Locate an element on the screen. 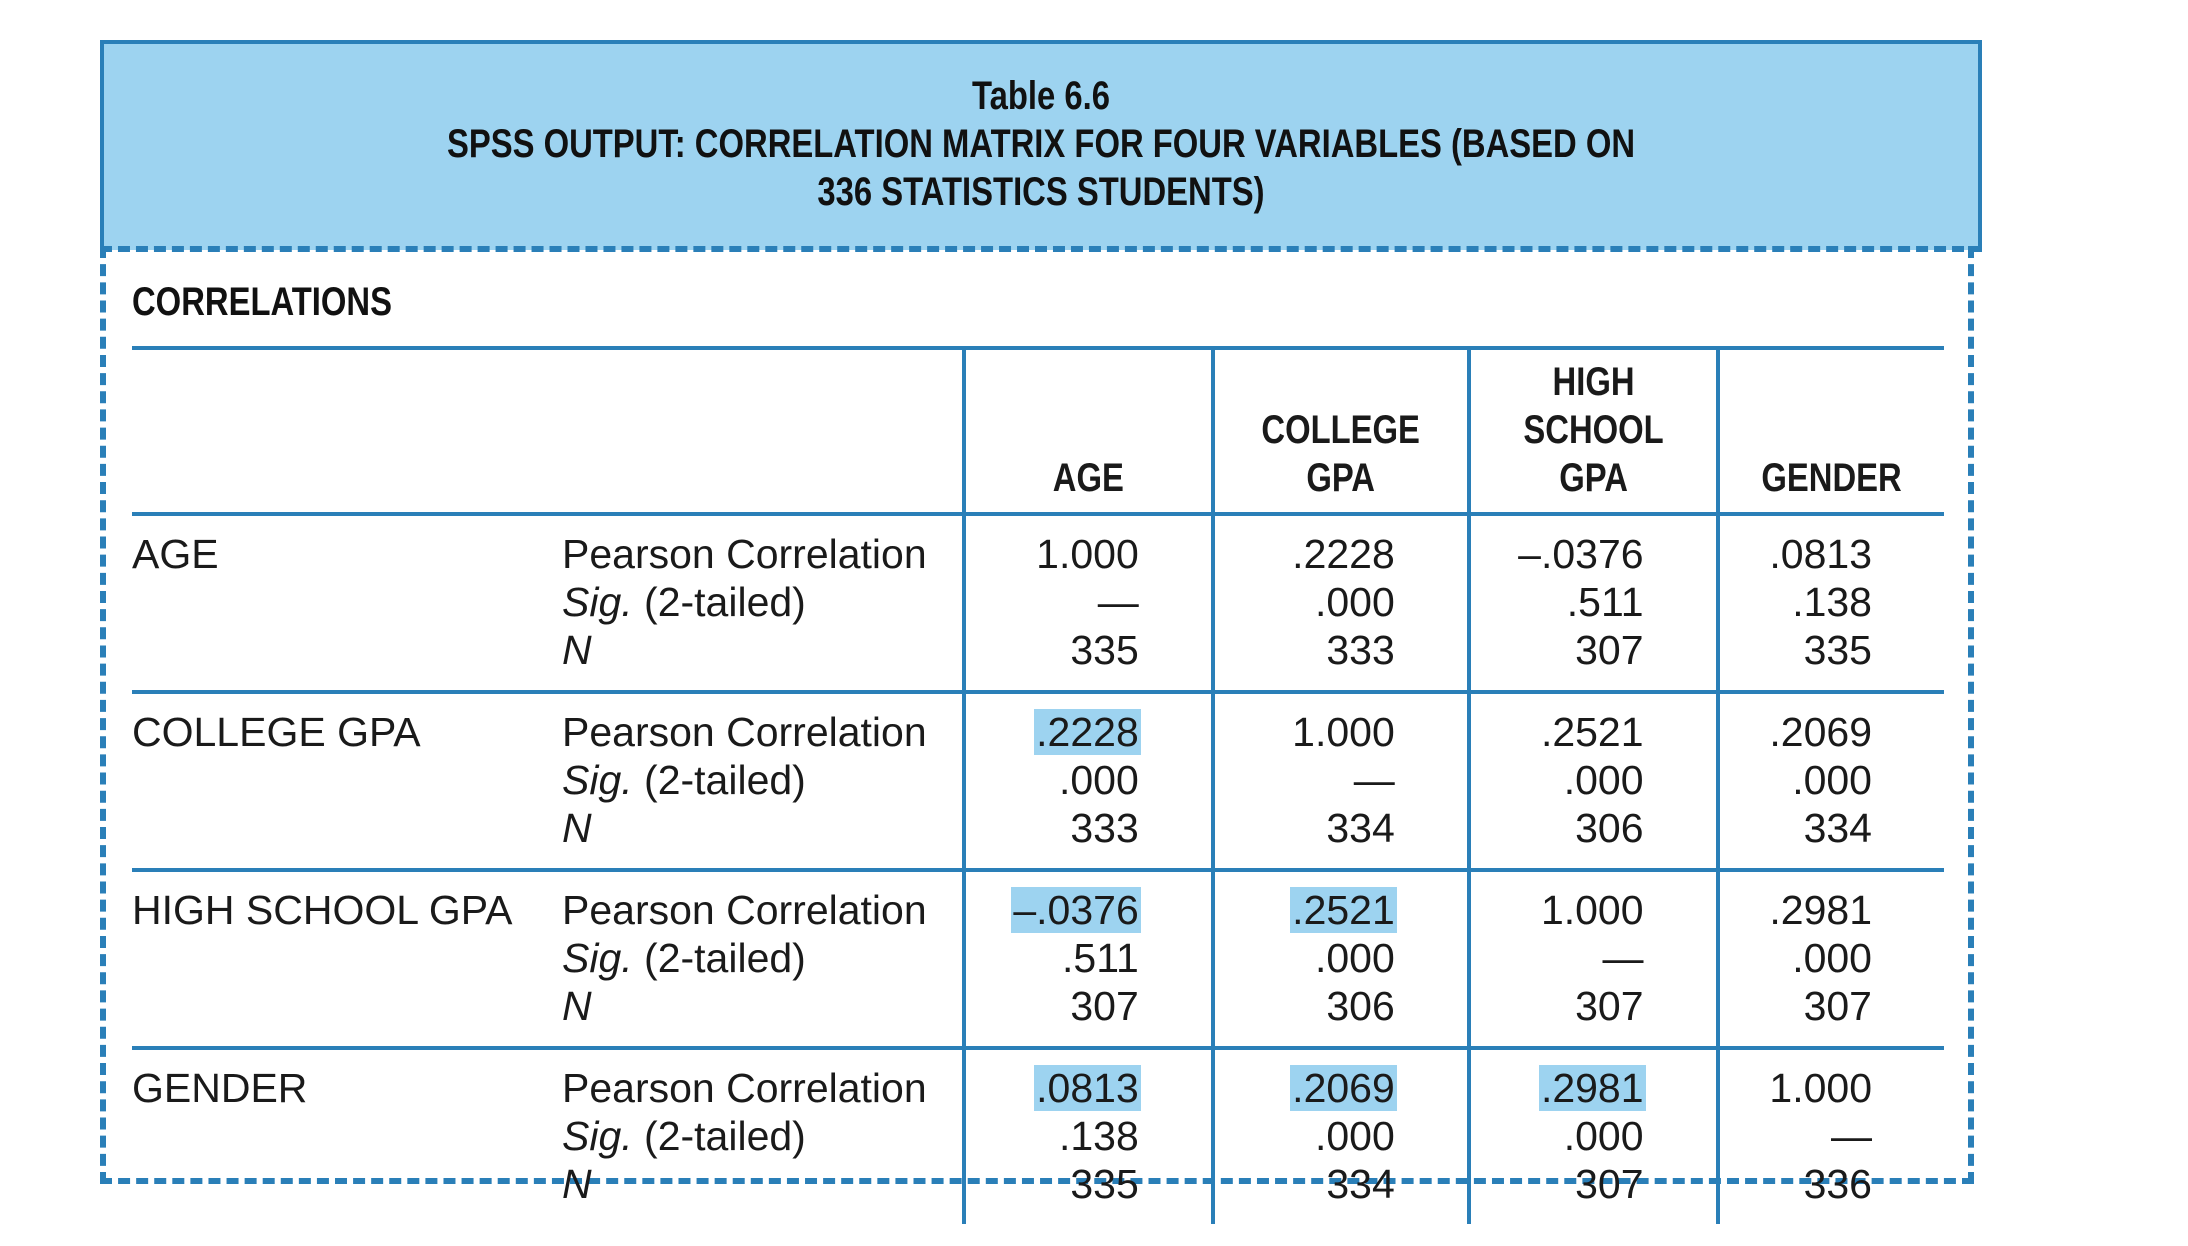 Image resolution: width=2188 pixels, height=1246 pixels. correlation-value-line: .2521 is located at coordinates (1558, 732).